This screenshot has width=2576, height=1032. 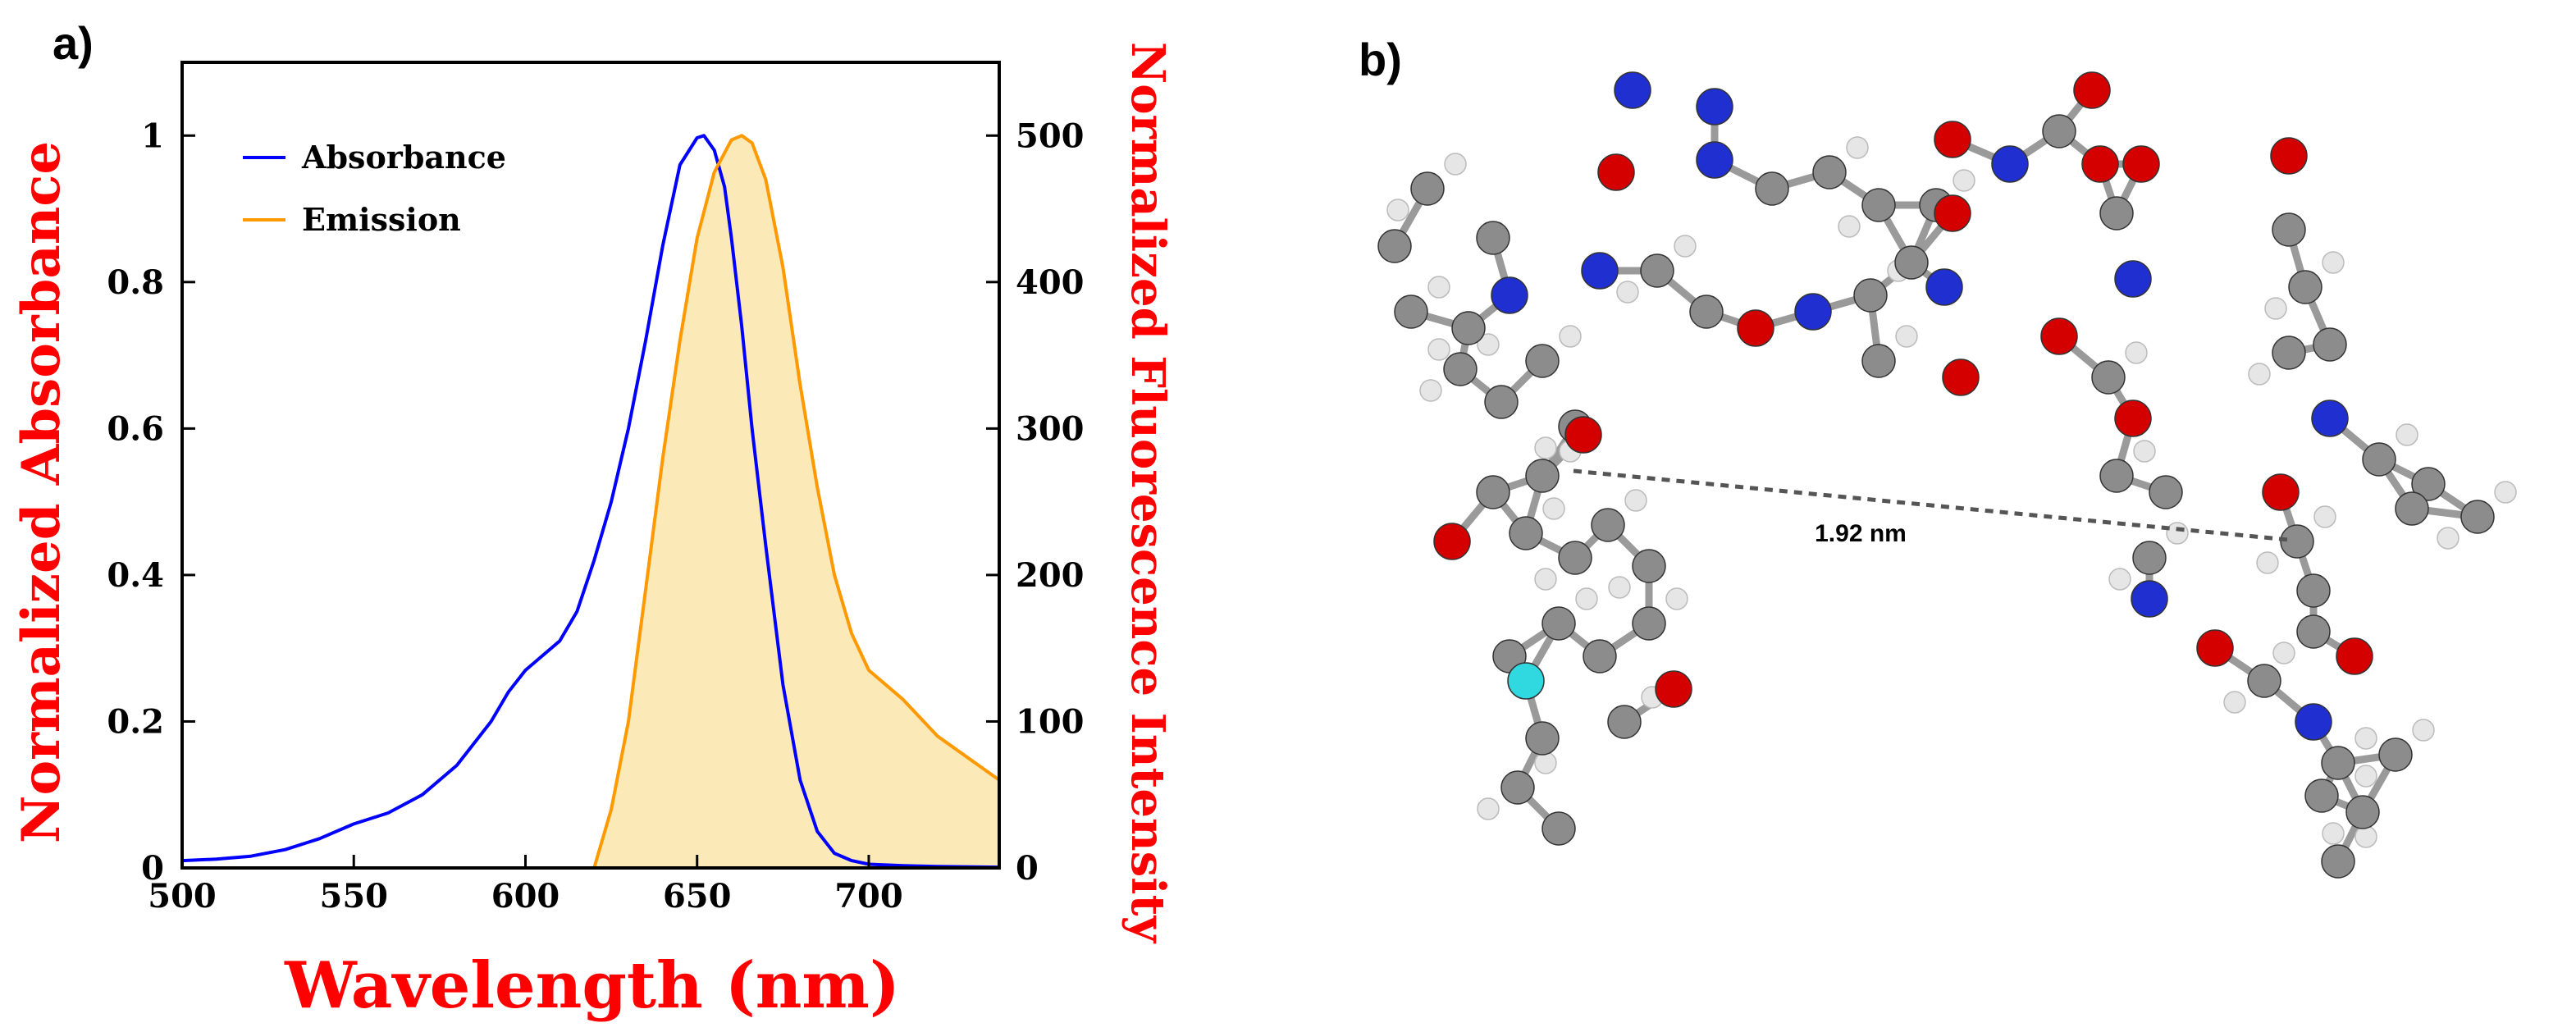 I want to click on legend: Absorbance Emission, so click(x=374, y=188).